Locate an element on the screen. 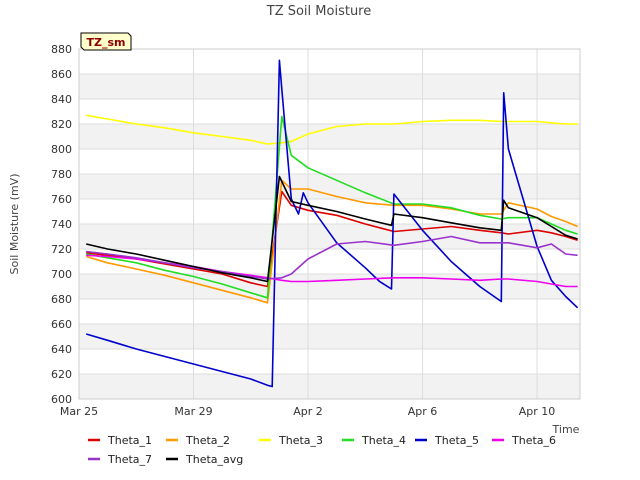  legend-label: Theta_avg is located at coordinates (214, 459).